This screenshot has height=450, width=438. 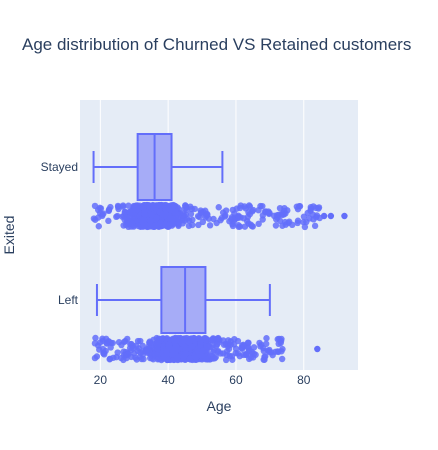 What do you see at coordinates (101, 380) in the screenshot?
I see `x-tick-label: 20` at bounding box center [101, 380].